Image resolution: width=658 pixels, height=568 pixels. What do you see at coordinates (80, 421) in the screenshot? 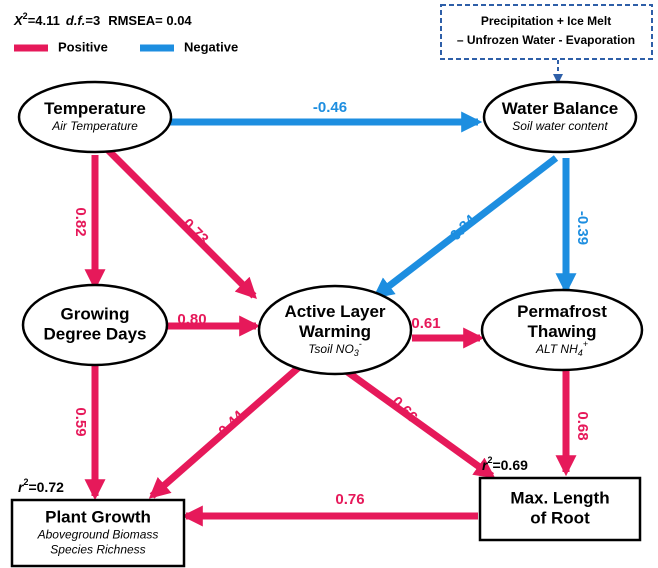
I see `coefficient-label: 0.59` at bounding box center [80, 421].